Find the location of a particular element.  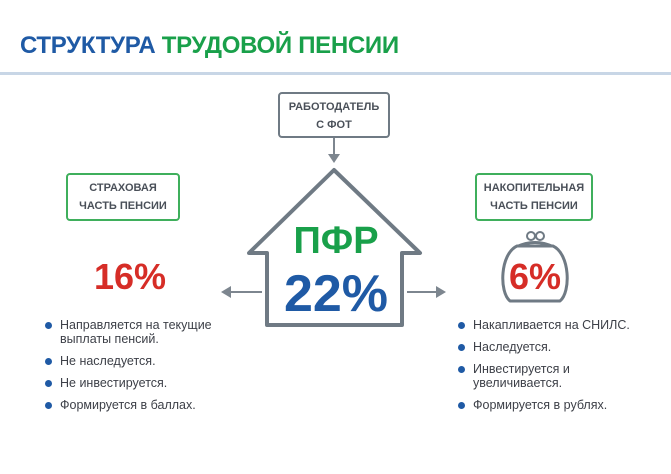

list-item: Накапливается на СНИЛС. is located at coordinates (547, 325).